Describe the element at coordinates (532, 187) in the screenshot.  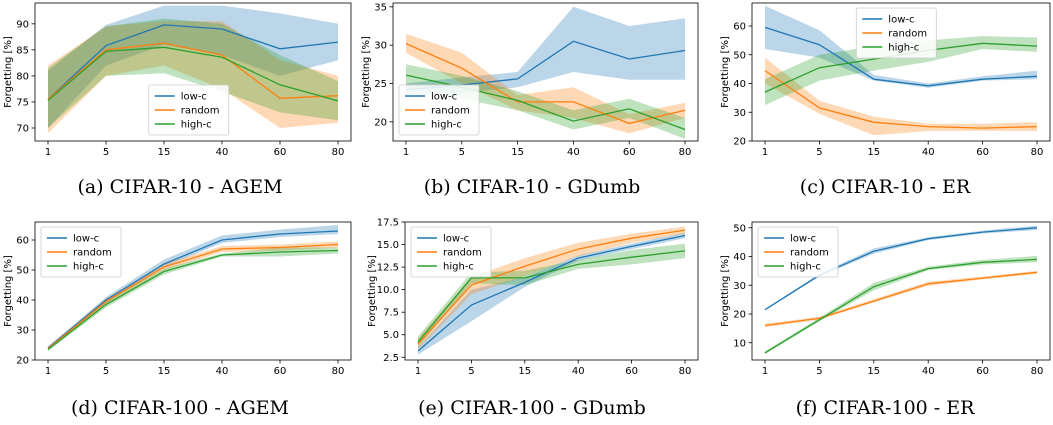
I see `panel-caption: (b) CIFAR-10 - GDumb` at that location.